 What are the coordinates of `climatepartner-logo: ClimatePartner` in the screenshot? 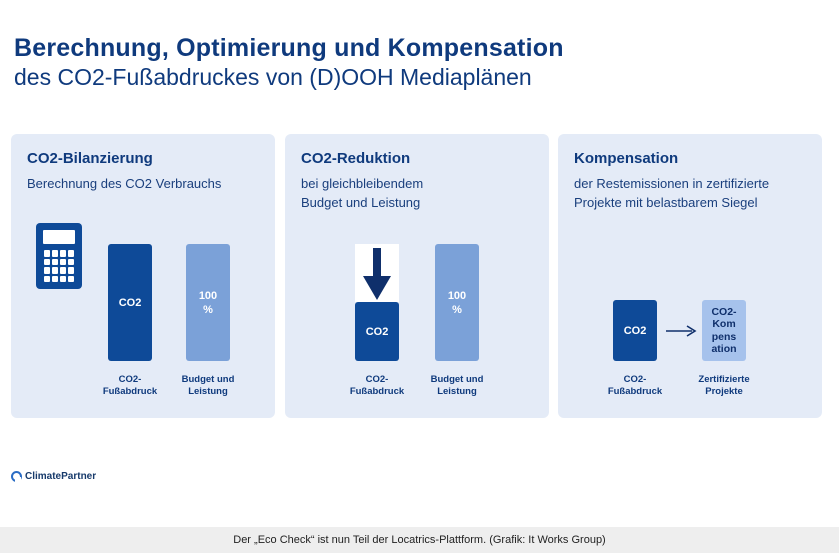 It's located at (54, 477).